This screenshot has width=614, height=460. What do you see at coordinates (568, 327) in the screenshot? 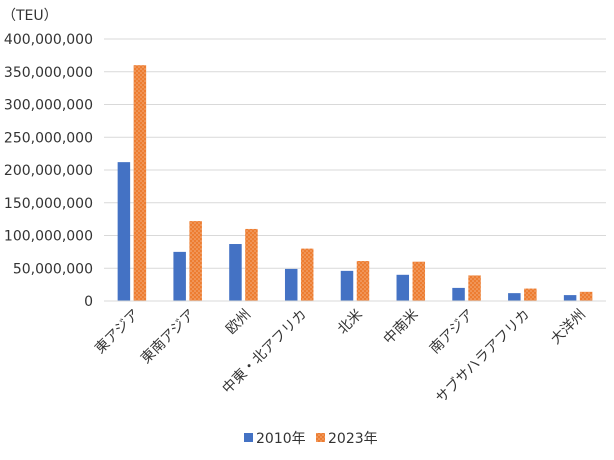
I see `x-category-label: 大洋州` at bounding box center [568, 327].